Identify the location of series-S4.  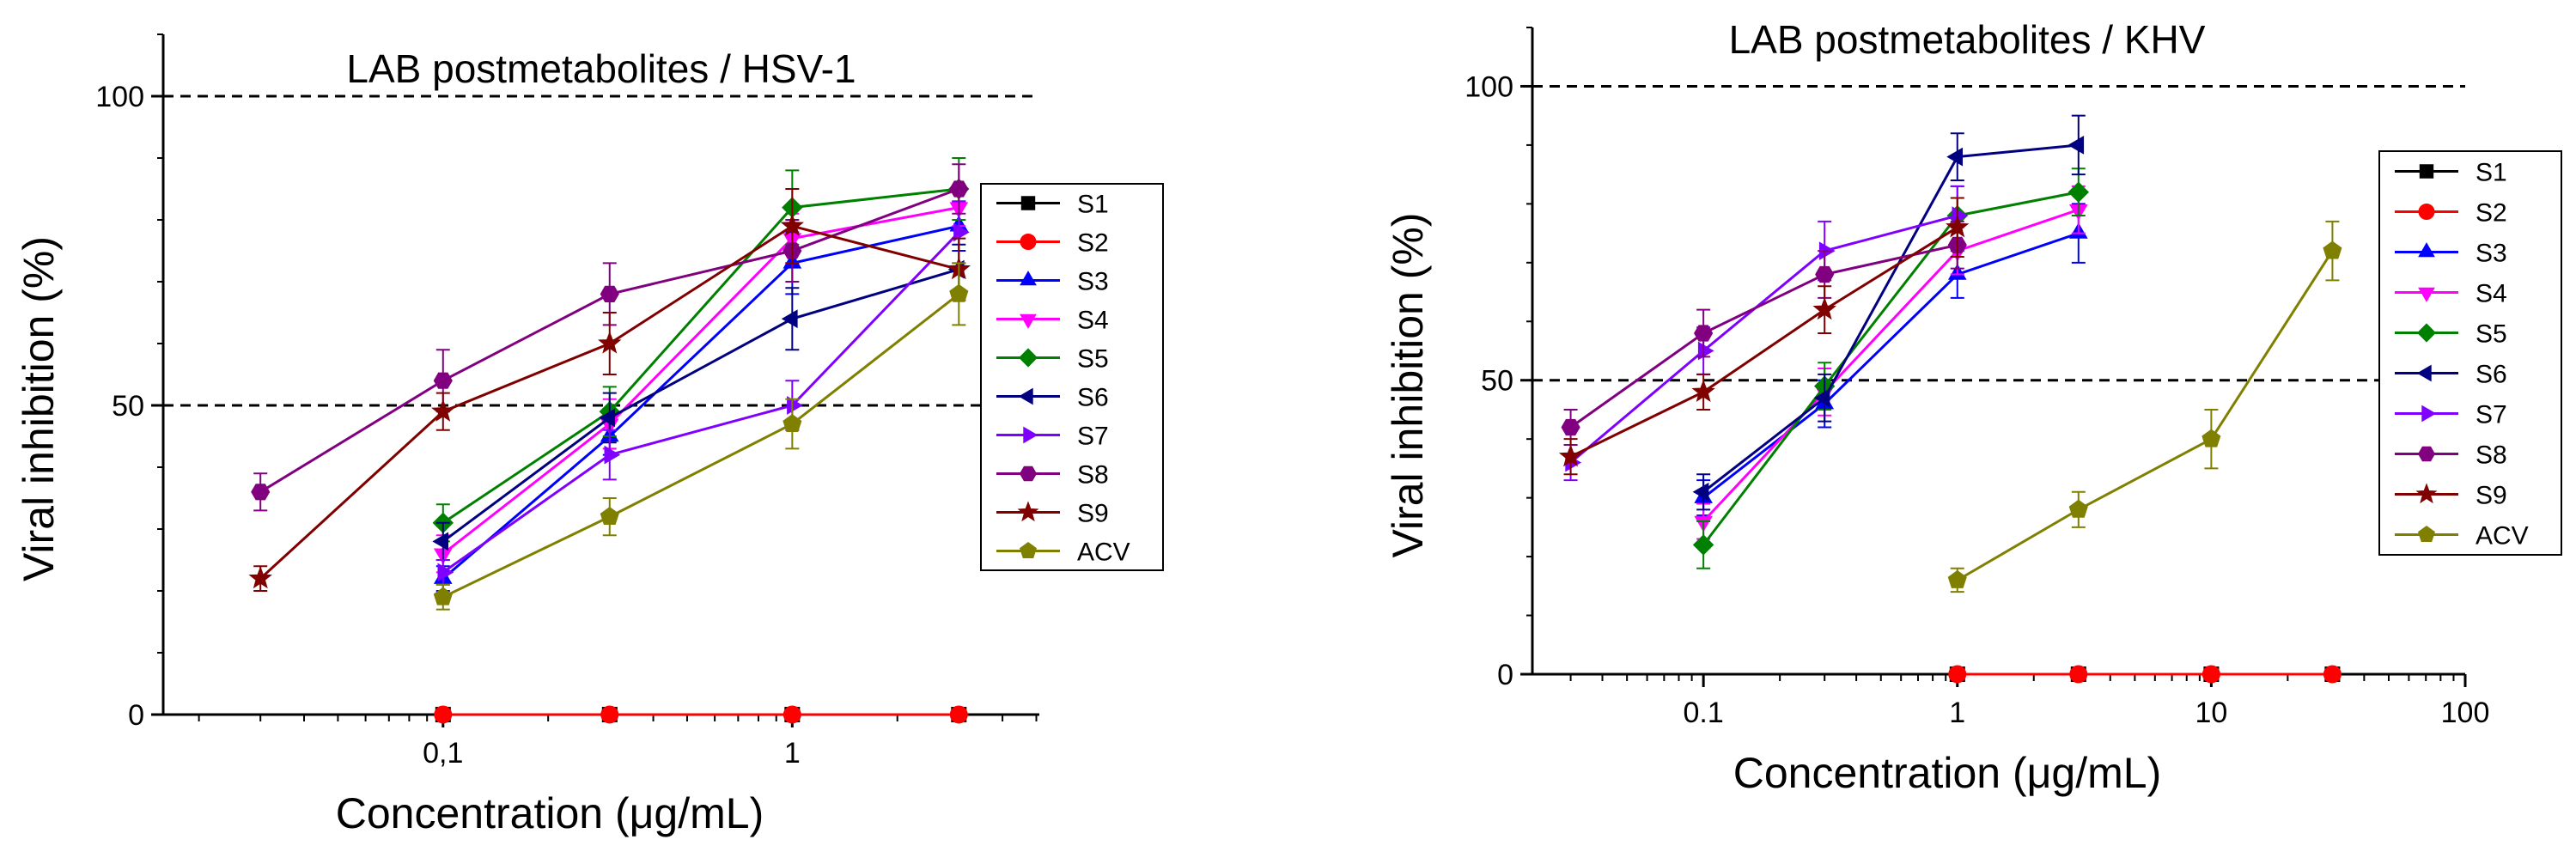
(1891, 362).